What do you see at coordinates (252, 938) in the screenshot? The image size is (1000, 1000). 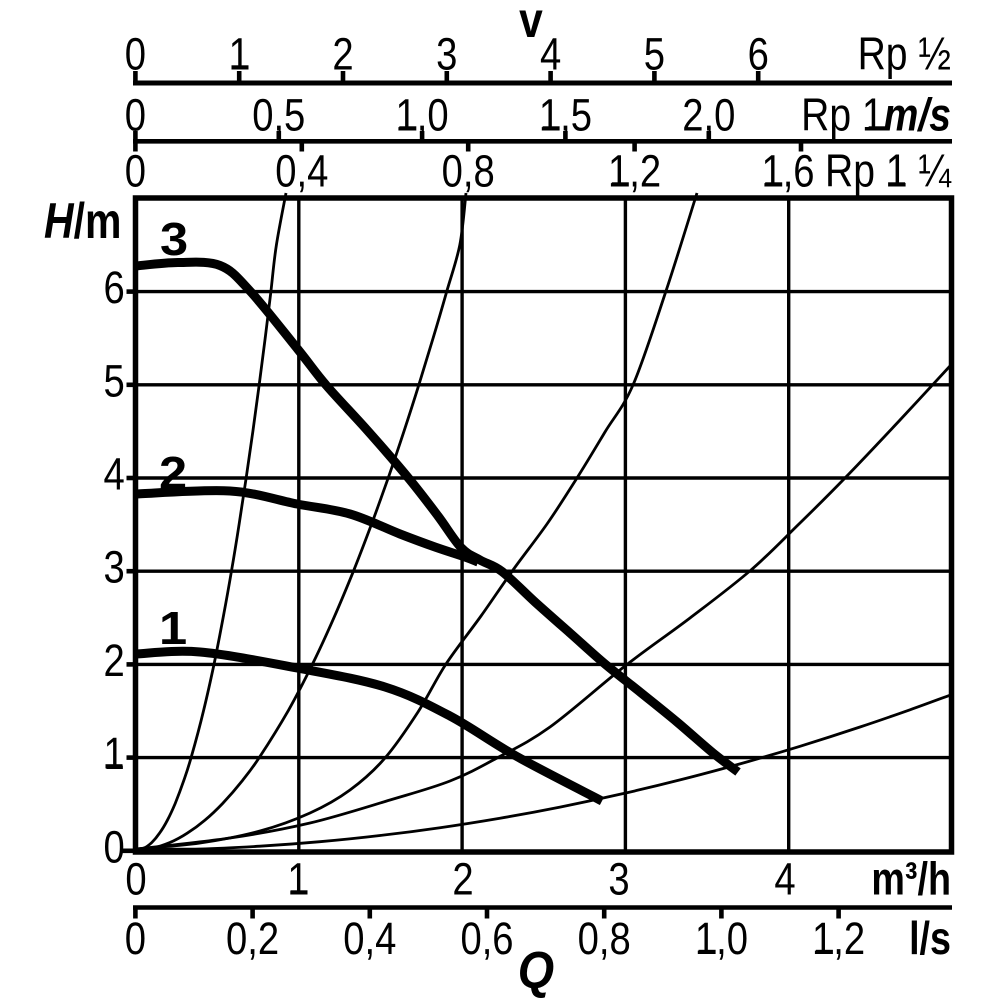 I see `svg-text: 0,2` at bounding box center [252, 938].